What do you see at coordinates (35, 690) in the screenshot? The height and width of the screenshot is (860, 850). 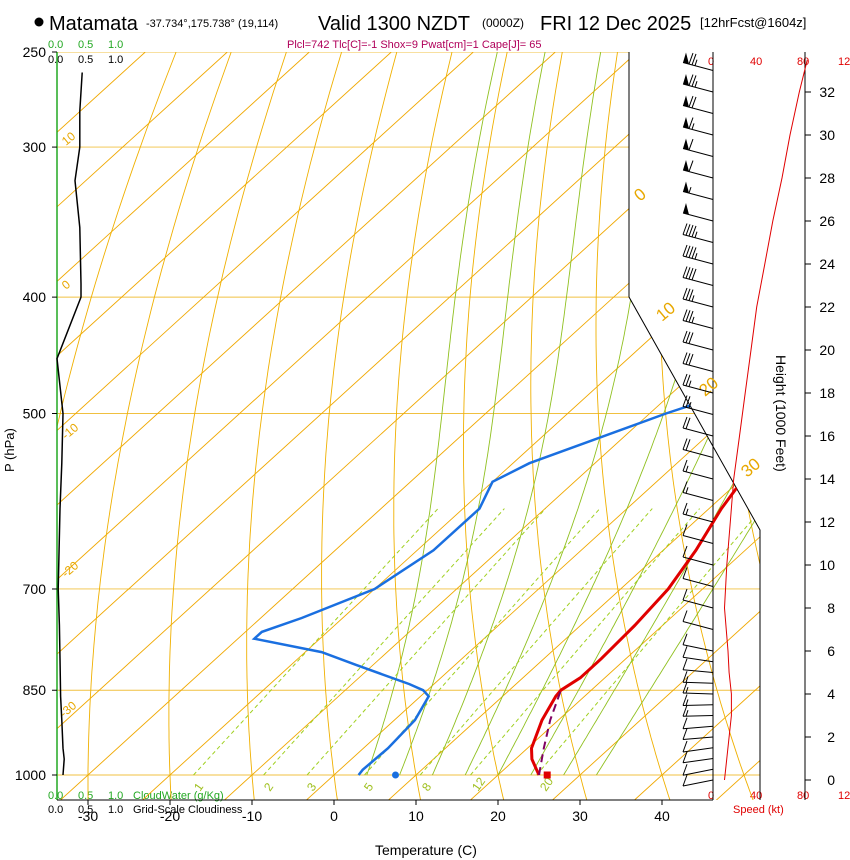 I see `y-tick-label: 850` at bounding box center [35, 690].